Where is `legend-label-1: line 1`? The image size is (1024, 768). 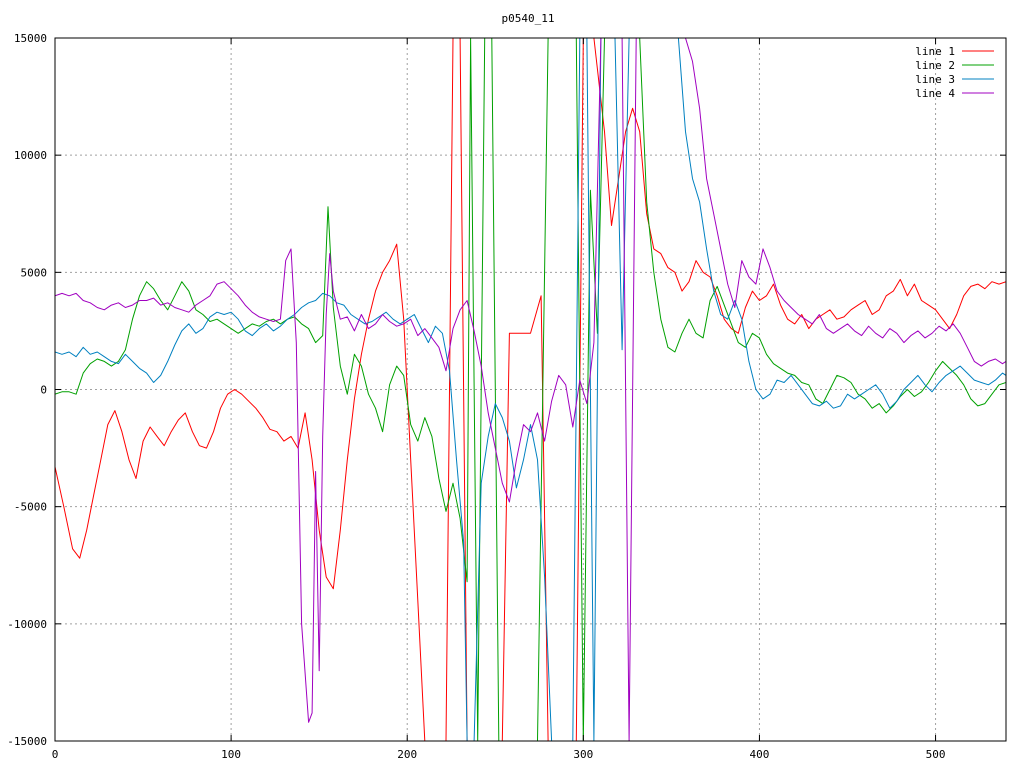
legend-label-1: line 1 is located at coordinates (935, 51).